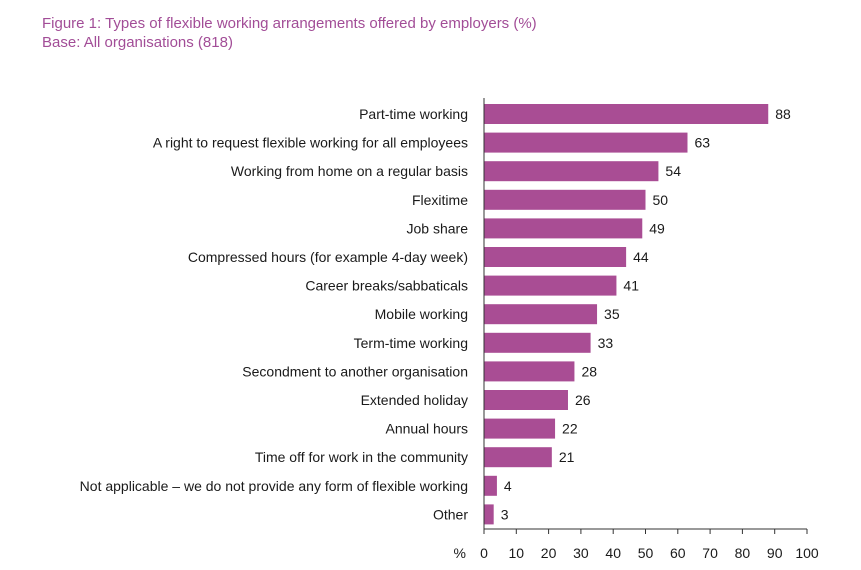  I want to click on value-label: 63, so click(702, 143).